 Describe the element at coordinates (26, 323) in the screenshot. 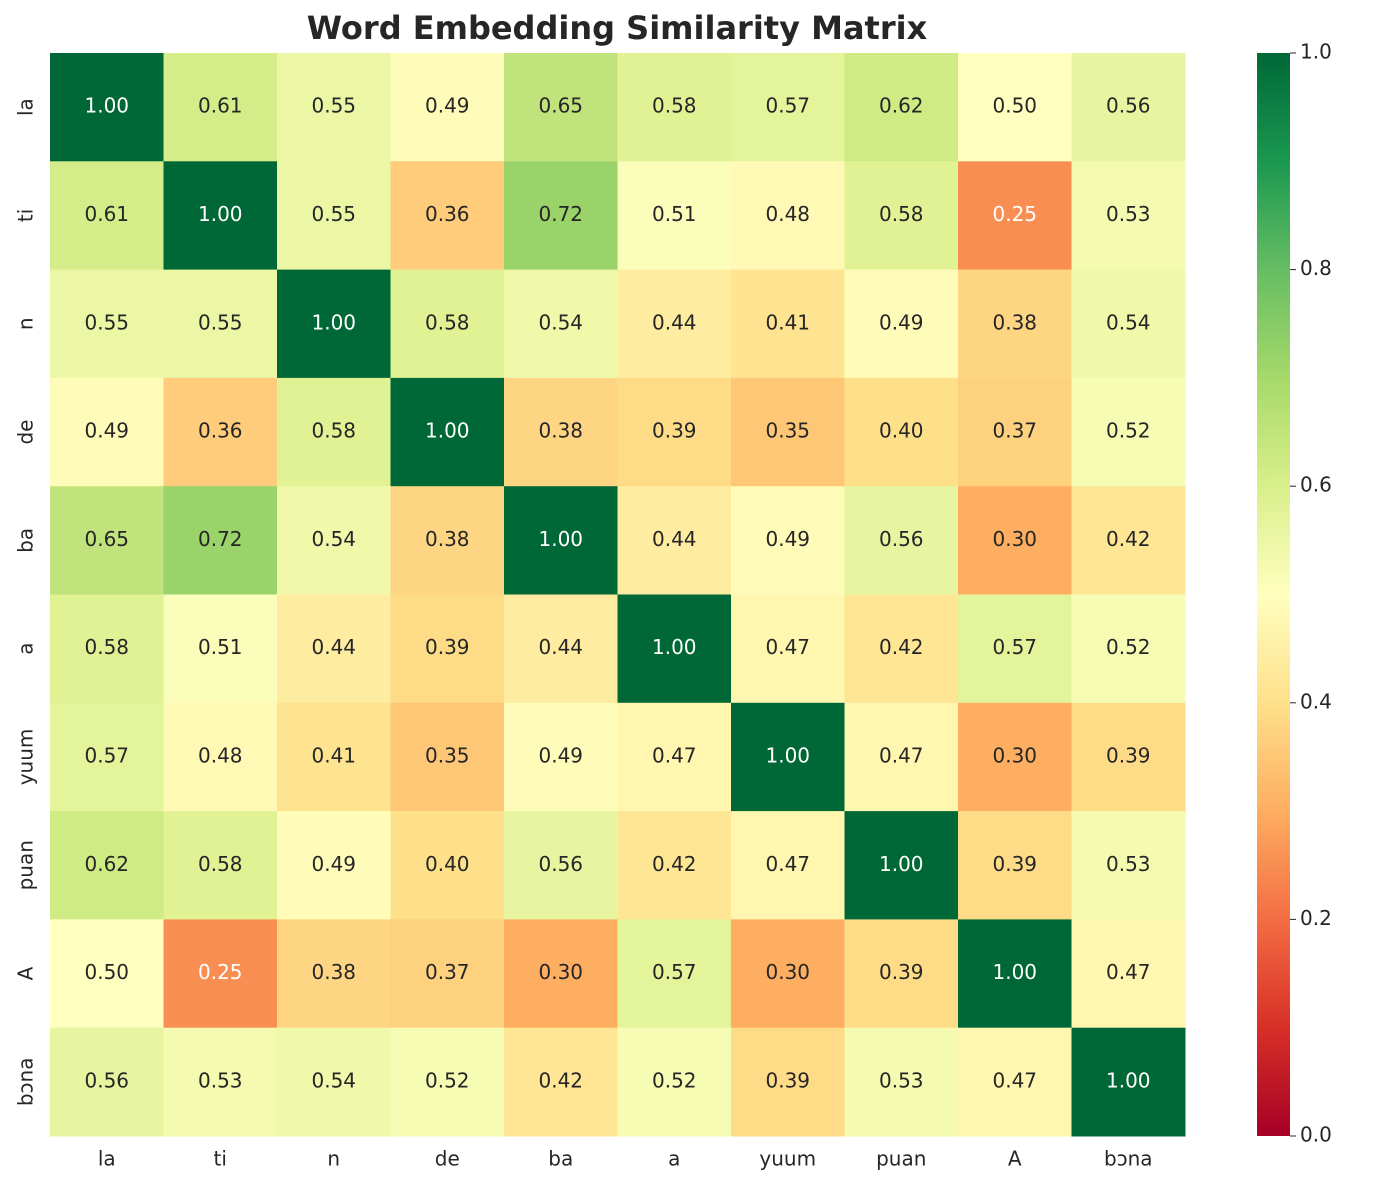

I see `y-tick-label: n` at that location.